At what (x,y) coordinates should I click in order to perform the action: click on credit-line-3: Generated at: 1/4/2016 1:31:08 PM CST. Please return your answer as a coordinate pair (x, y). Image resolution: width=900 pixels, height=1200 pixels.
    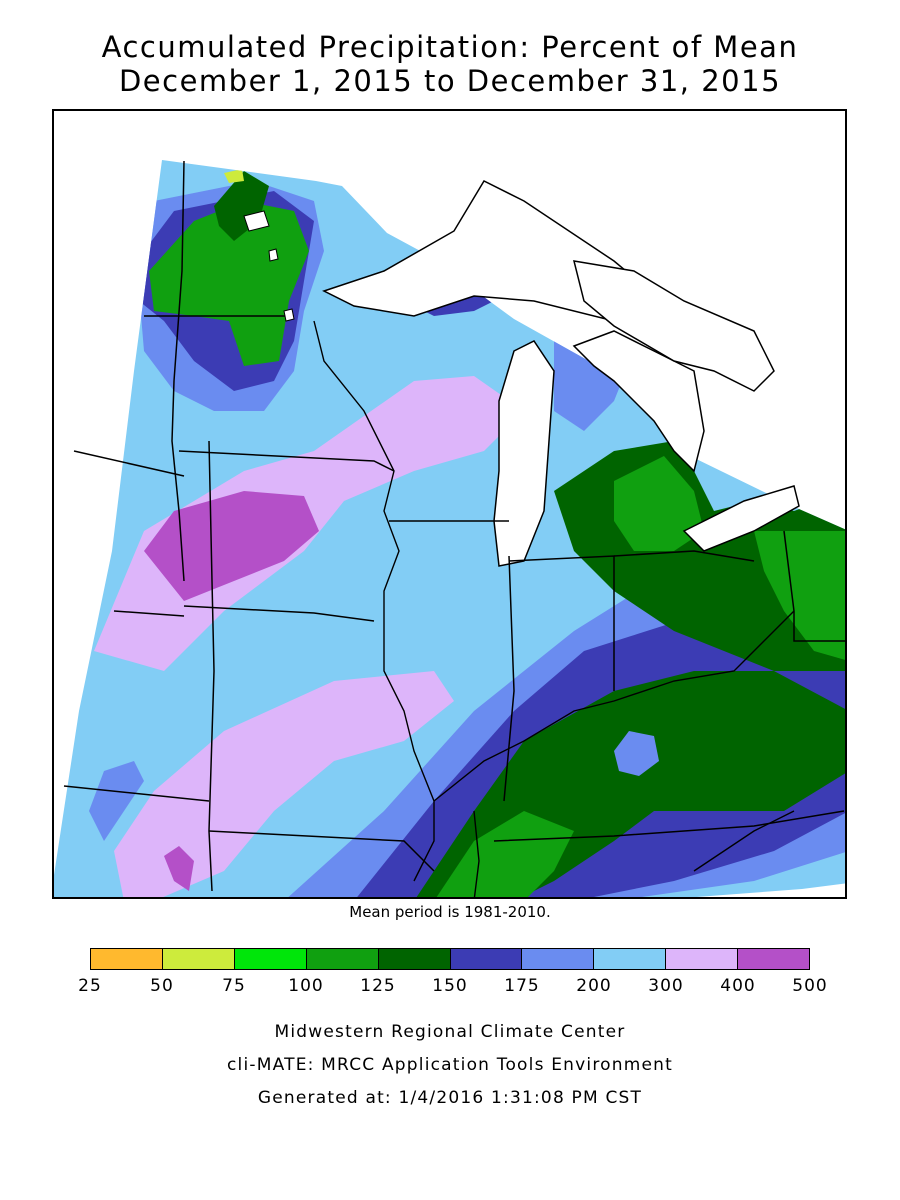
    Looking at the image, I should click on (450, 1098).